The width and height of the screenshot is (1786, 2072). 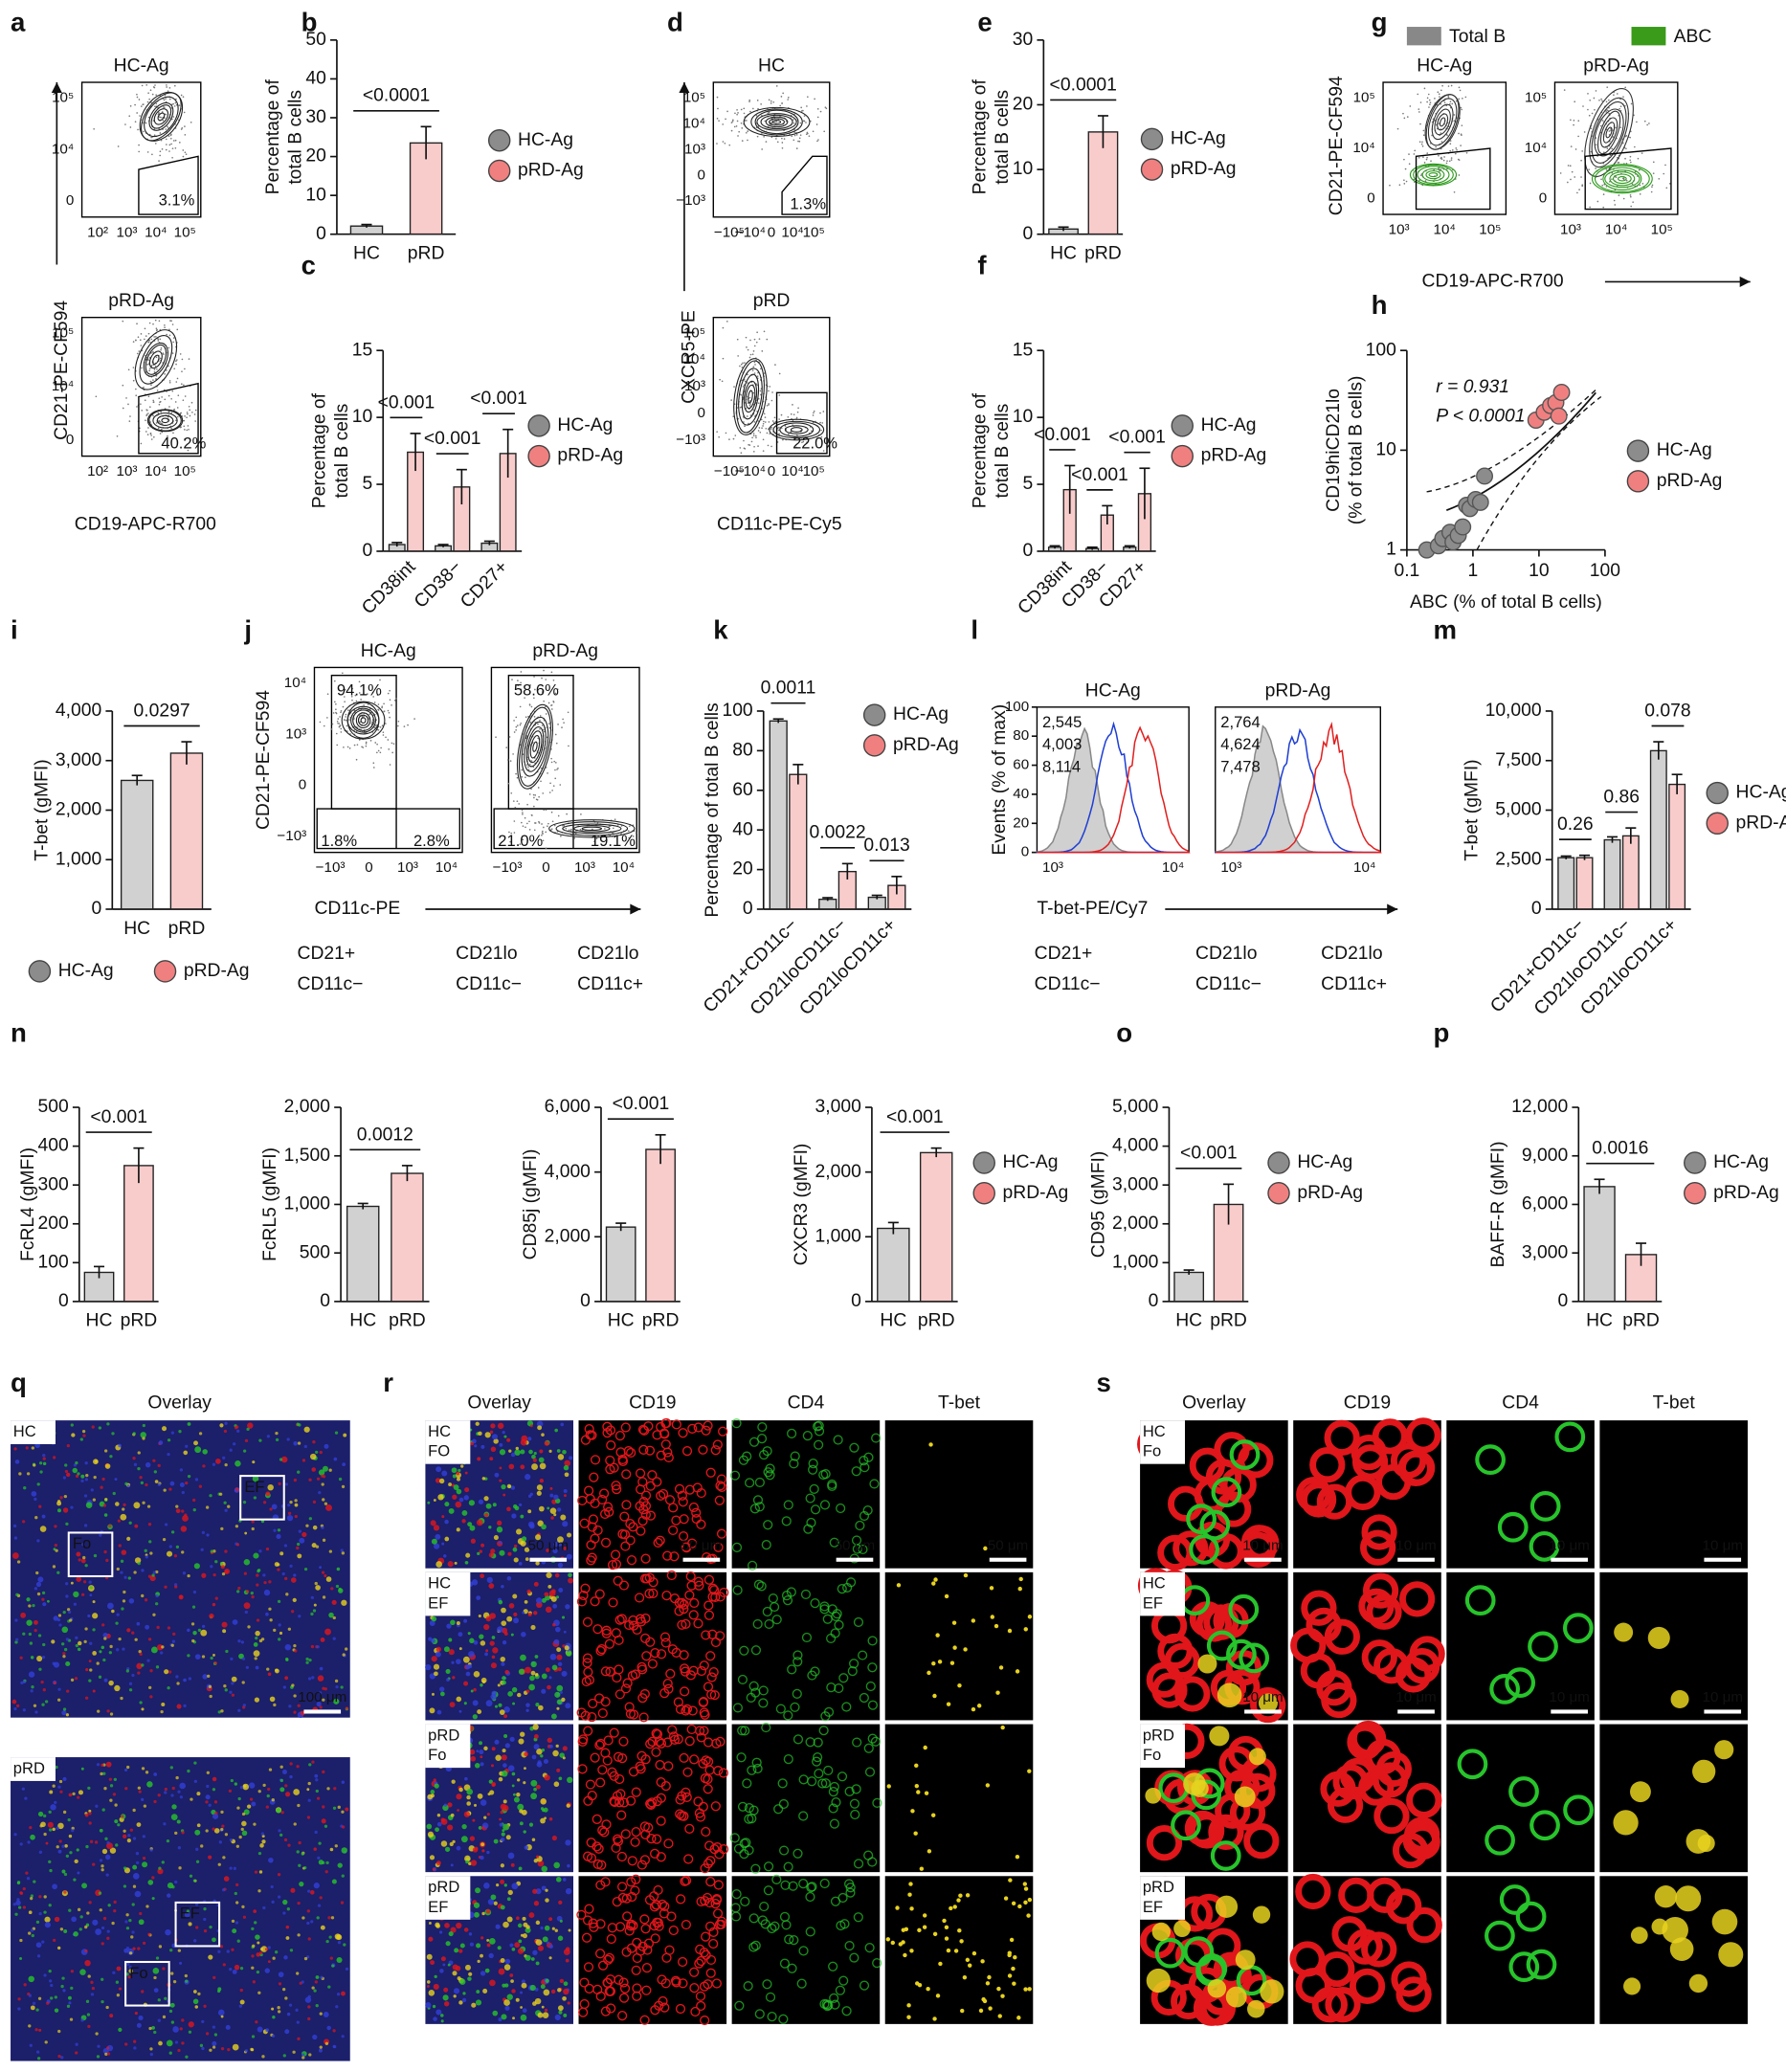 What do you see at coordinates (792, 232) in the screenshot?
I see `x-tick-label: 10⁴` at bounding box center [792, 232].